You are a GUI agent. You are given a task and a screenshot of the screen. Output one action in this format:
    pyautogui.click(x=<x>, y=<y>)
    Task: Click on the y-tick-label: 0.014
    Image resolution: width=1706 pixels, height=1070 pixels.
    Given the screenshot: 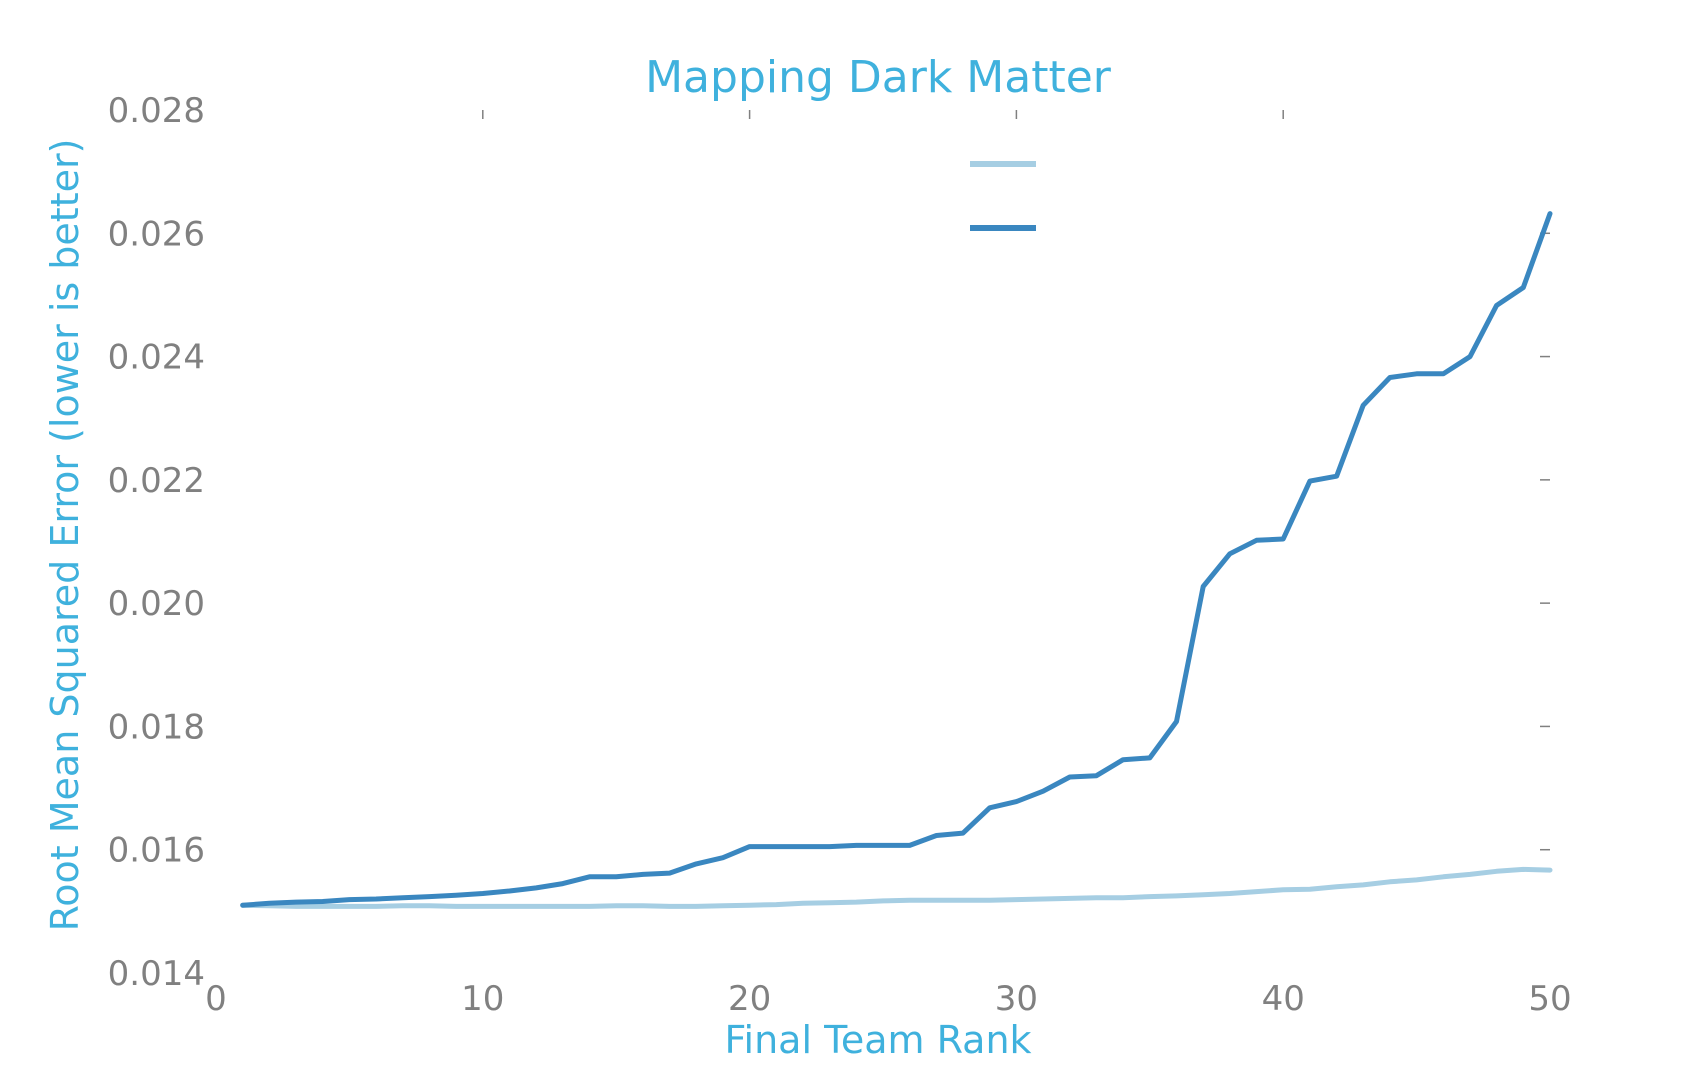 What is the action you would take?
    pyautogui.click(x=156, y=974)
    